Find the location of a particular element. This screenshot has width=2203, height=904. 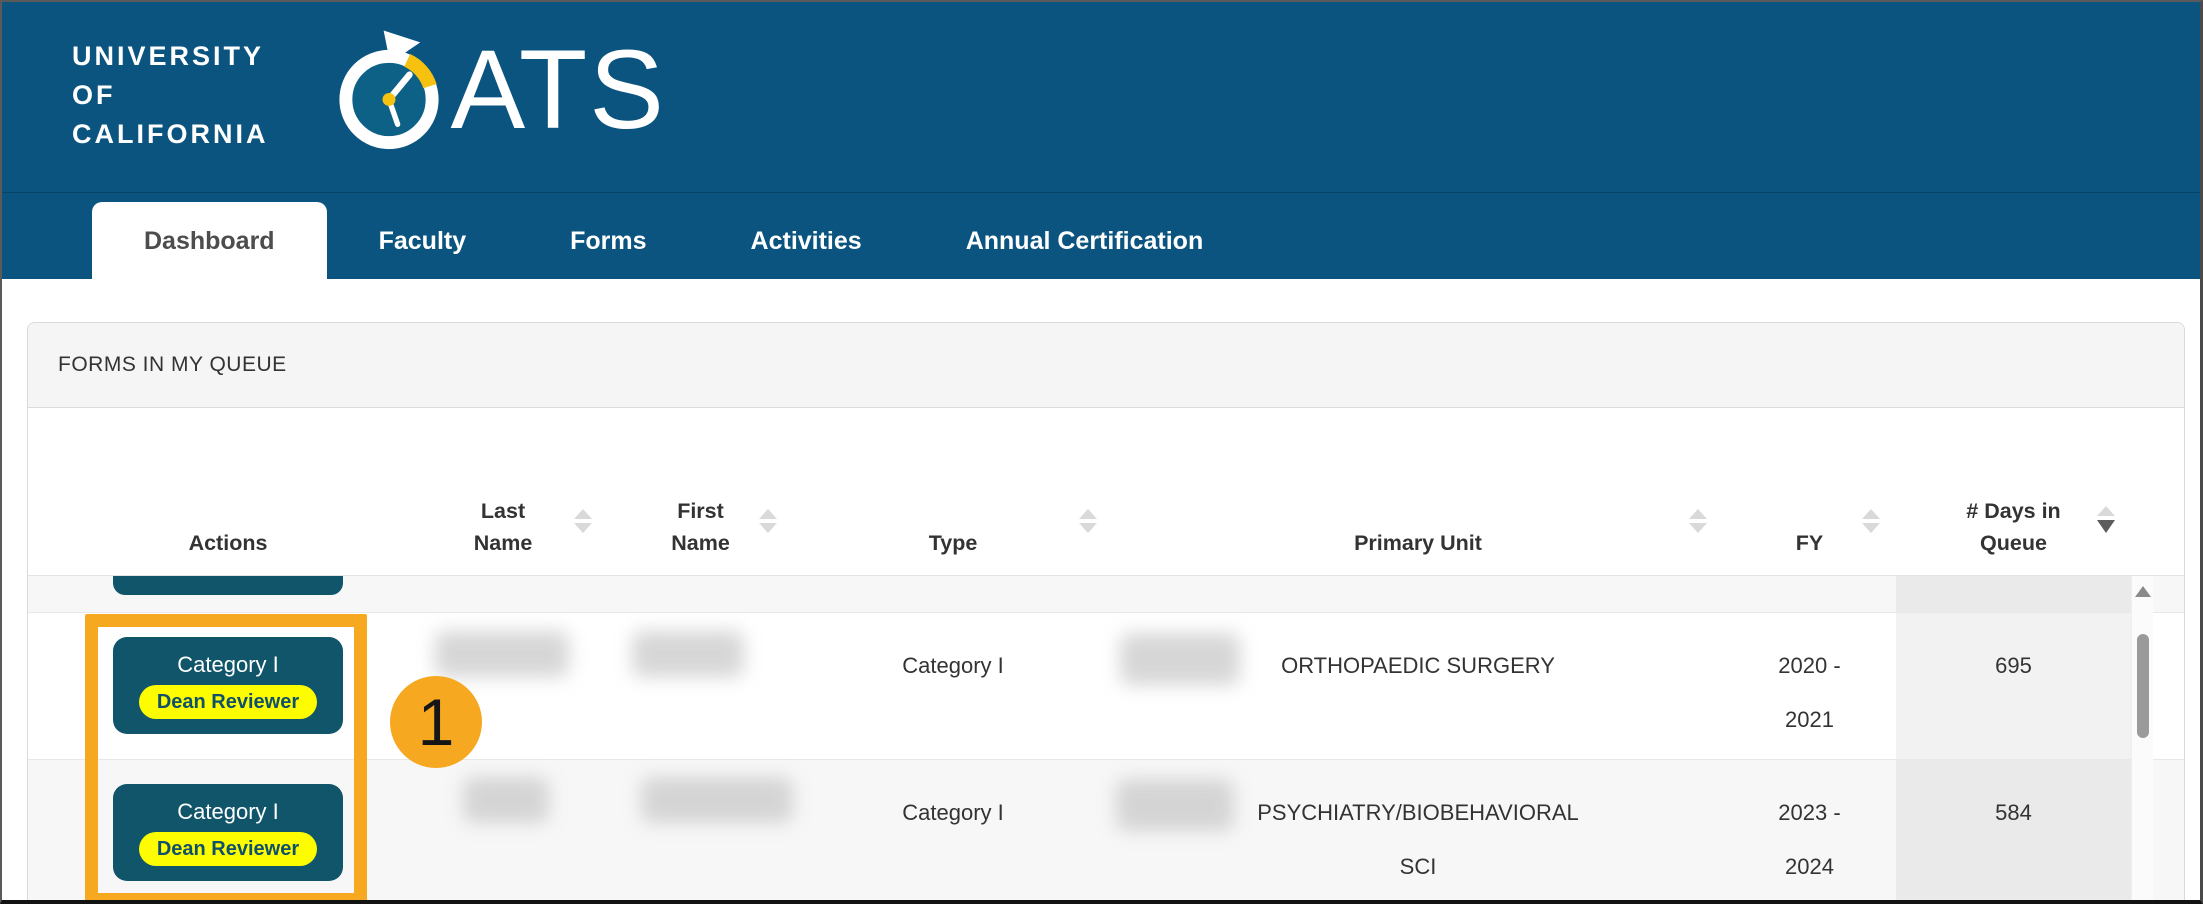

tab-activities: Activities is located at coordinates (806, 241).